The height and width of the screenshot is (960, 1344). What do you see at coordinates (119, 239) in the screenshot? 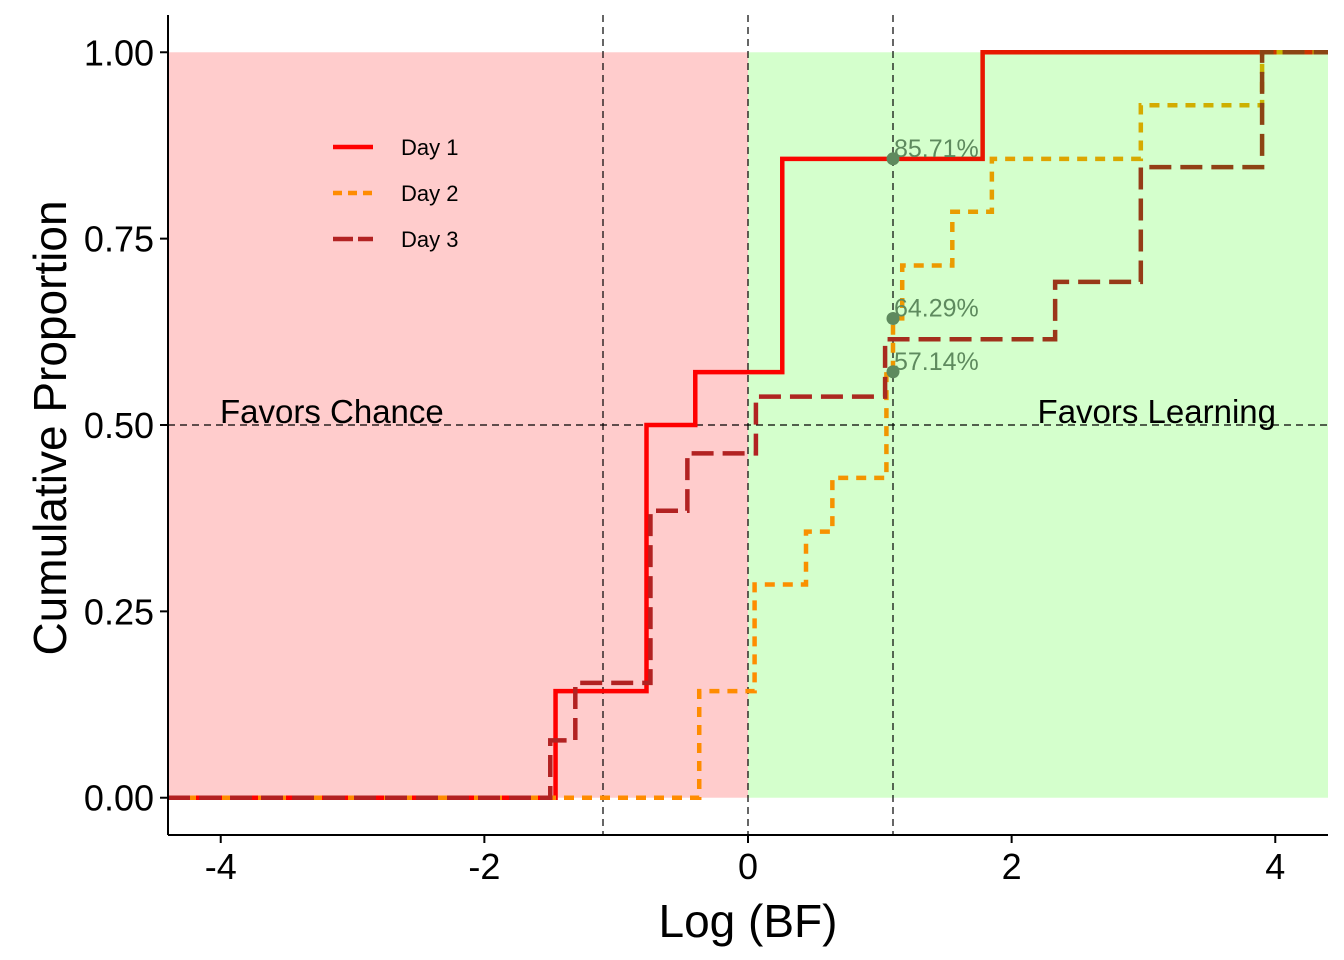
I see `y-tick-label: 0.75` at bounding box center [119, 239].